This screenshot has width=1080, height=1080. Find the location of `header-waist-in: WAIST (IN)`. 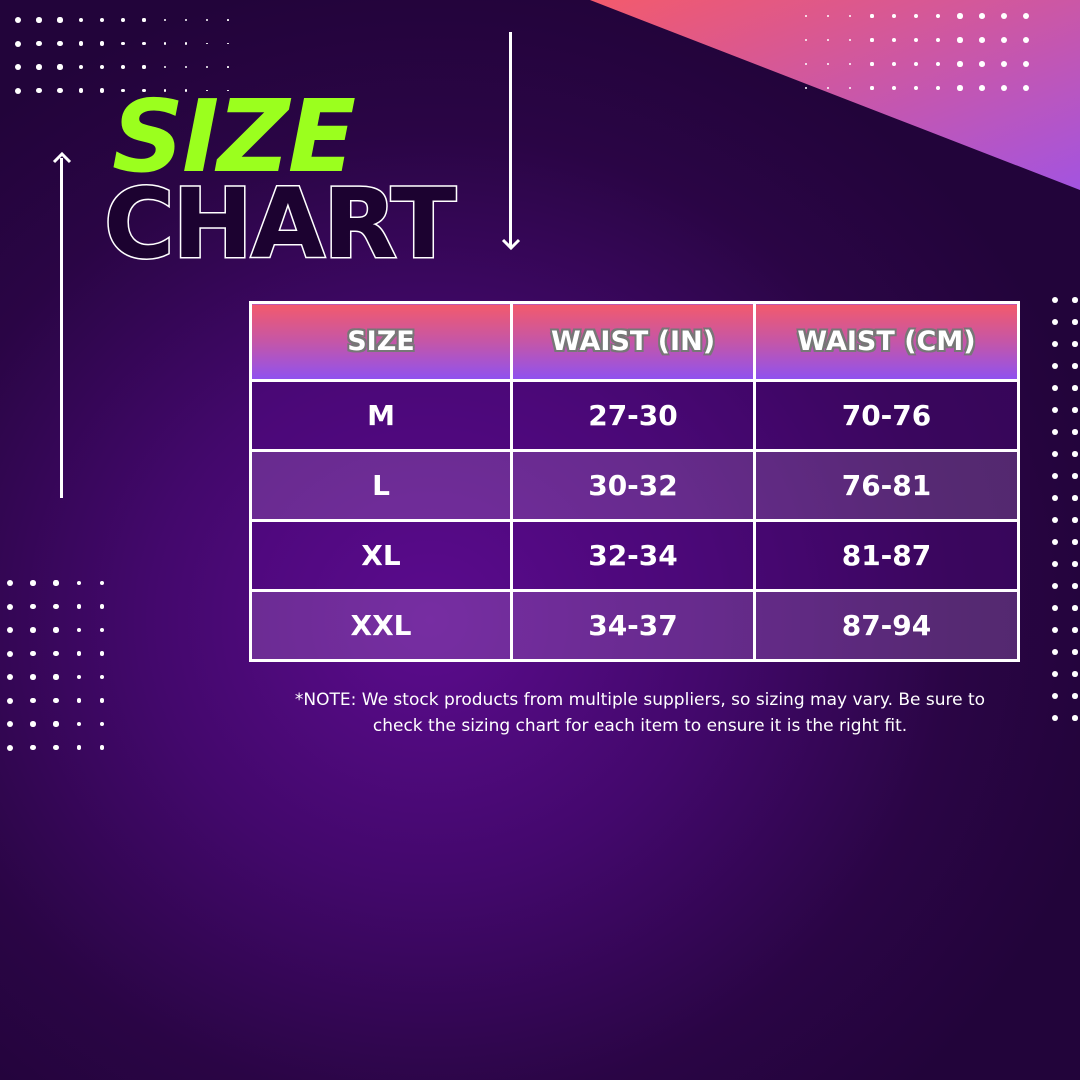

header-waist-in: WAIST (IN) is located at coordinates (633, 341).